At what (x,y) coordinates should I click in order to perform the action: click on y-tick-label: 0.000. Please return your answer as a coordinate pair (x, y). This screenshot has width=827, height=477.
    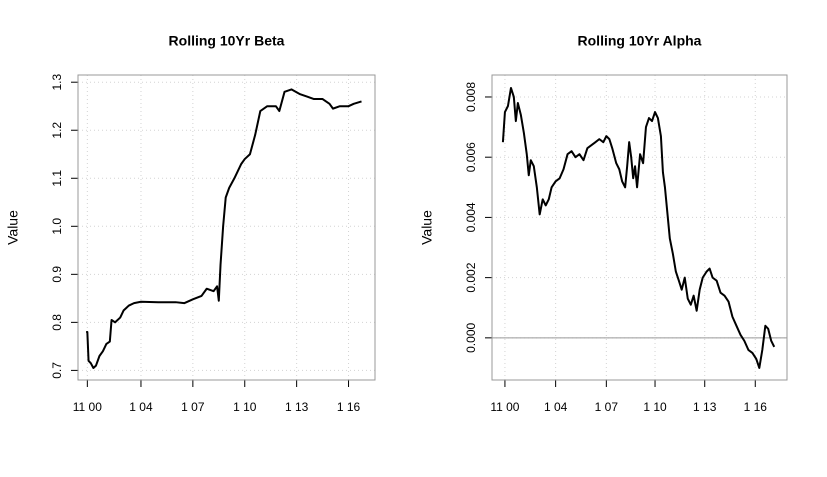
    Looking at the image, I should click on (471, 338).